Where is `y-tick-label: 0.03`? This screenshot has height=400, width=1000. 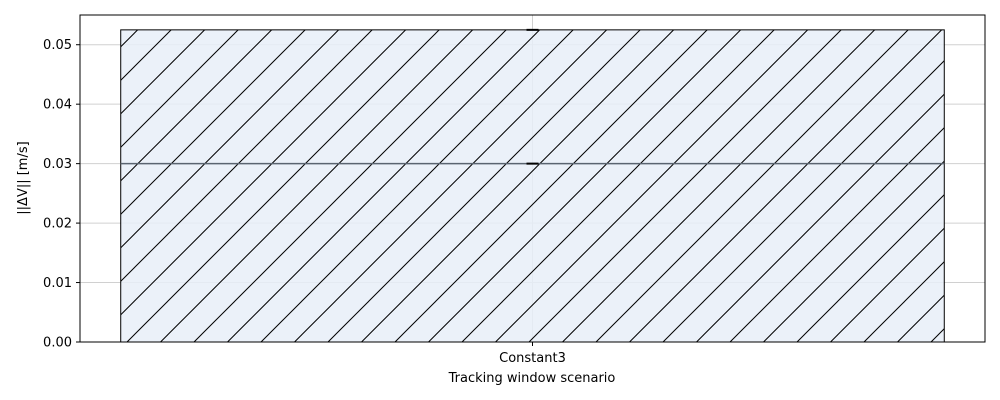 y-tick-label: 0.03 is located at coordinates (57, 164).